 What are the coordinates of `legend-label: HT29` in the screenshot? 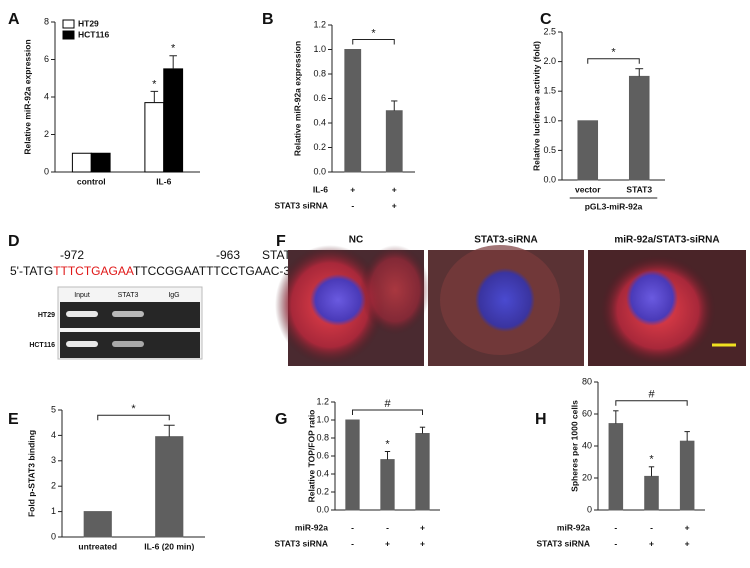 It's located at (88, 23).